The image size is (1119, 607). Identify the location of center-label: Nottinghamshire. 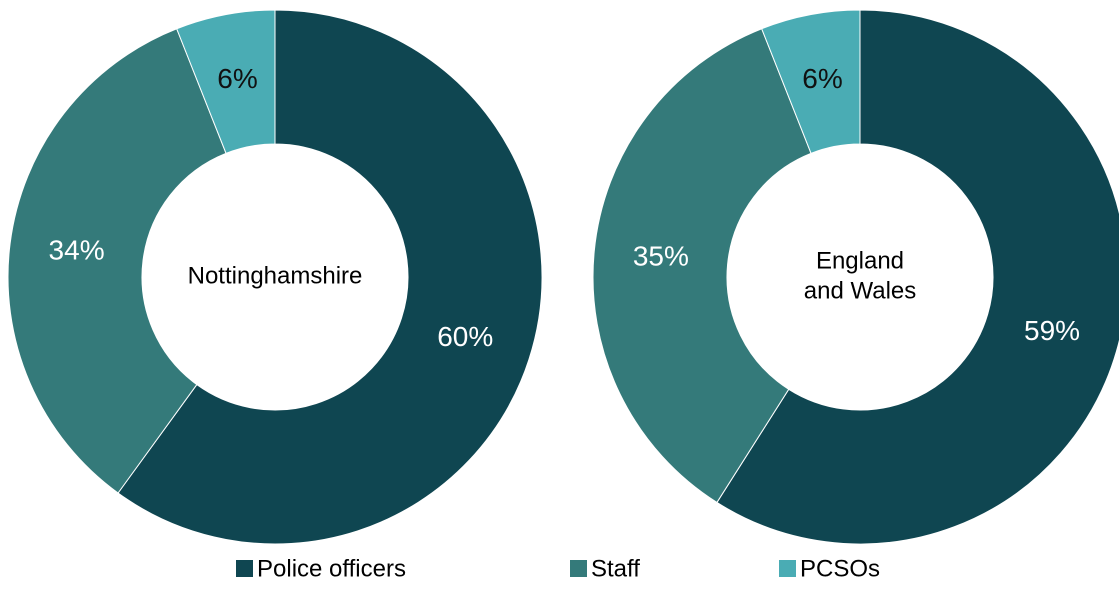
(275, 275).